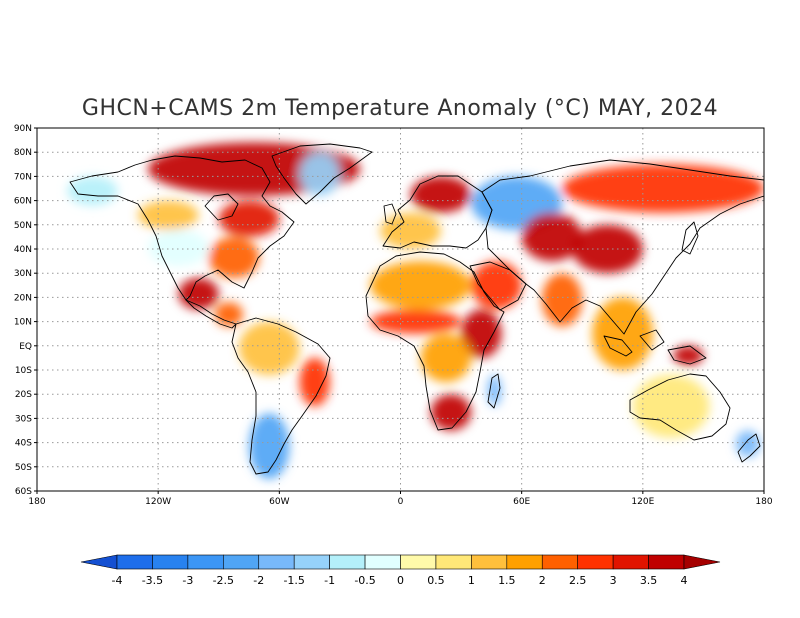  Describe the element at coordinates (613, 580) in the screenshot. I see `colorbar-label: 3` at that location.